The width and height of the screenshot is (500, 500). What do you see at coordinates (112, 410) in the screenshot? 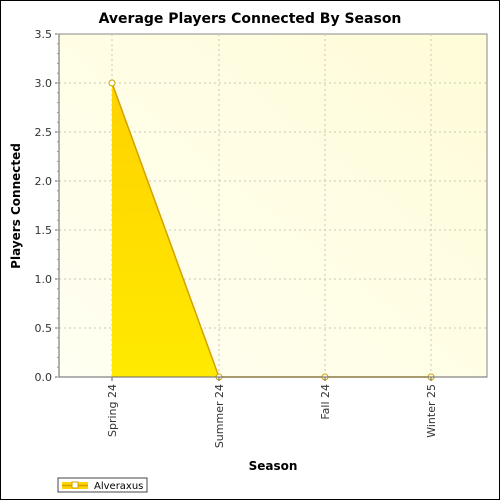
I see `x-tick-label: Spring 24` at bounding box center [112, 410].